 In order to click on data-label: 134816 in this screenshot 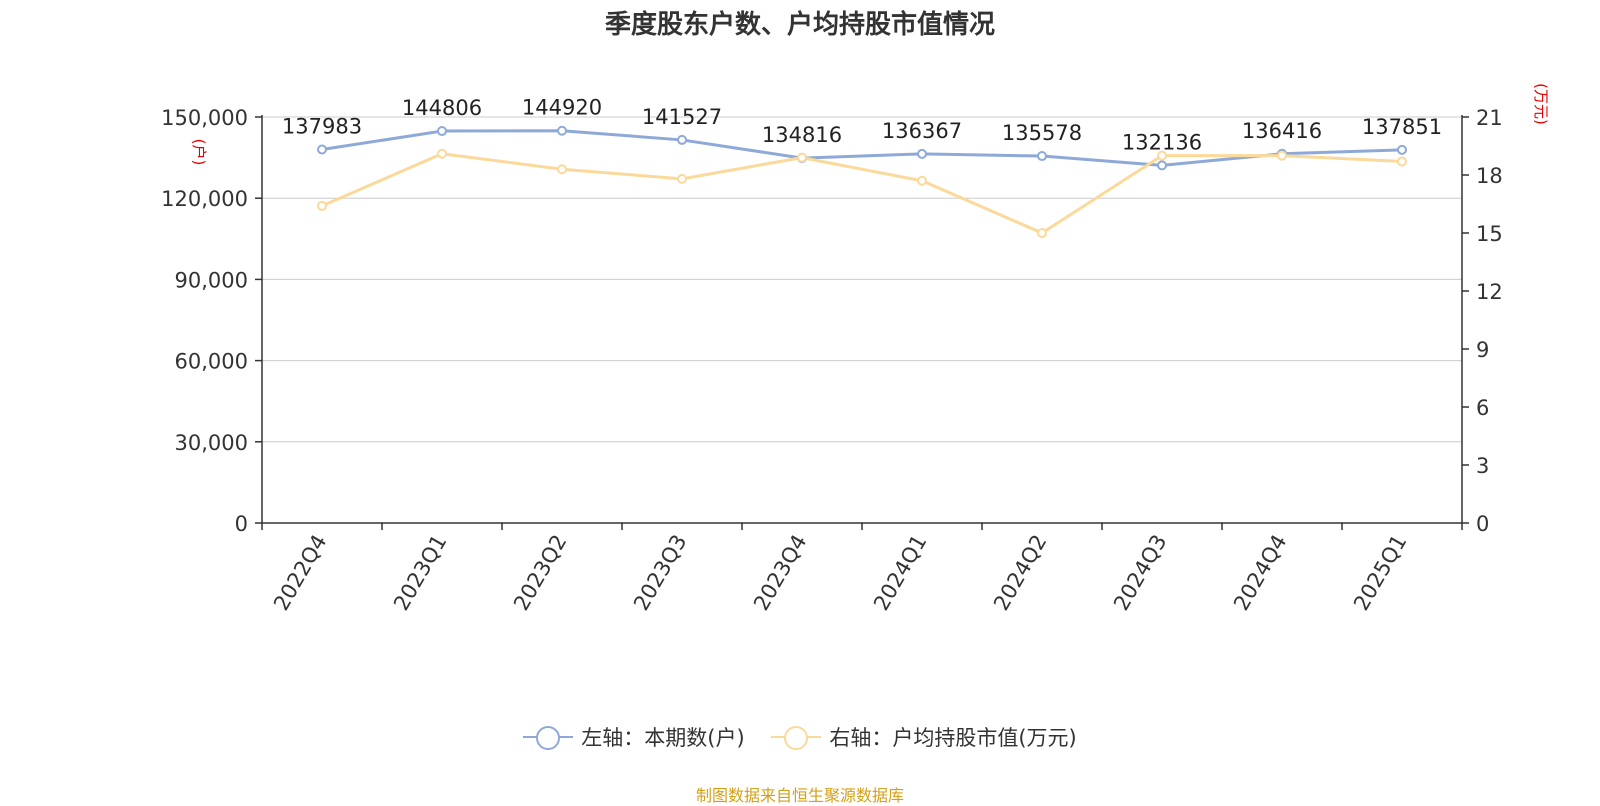, I will do `click(802, 135)`.